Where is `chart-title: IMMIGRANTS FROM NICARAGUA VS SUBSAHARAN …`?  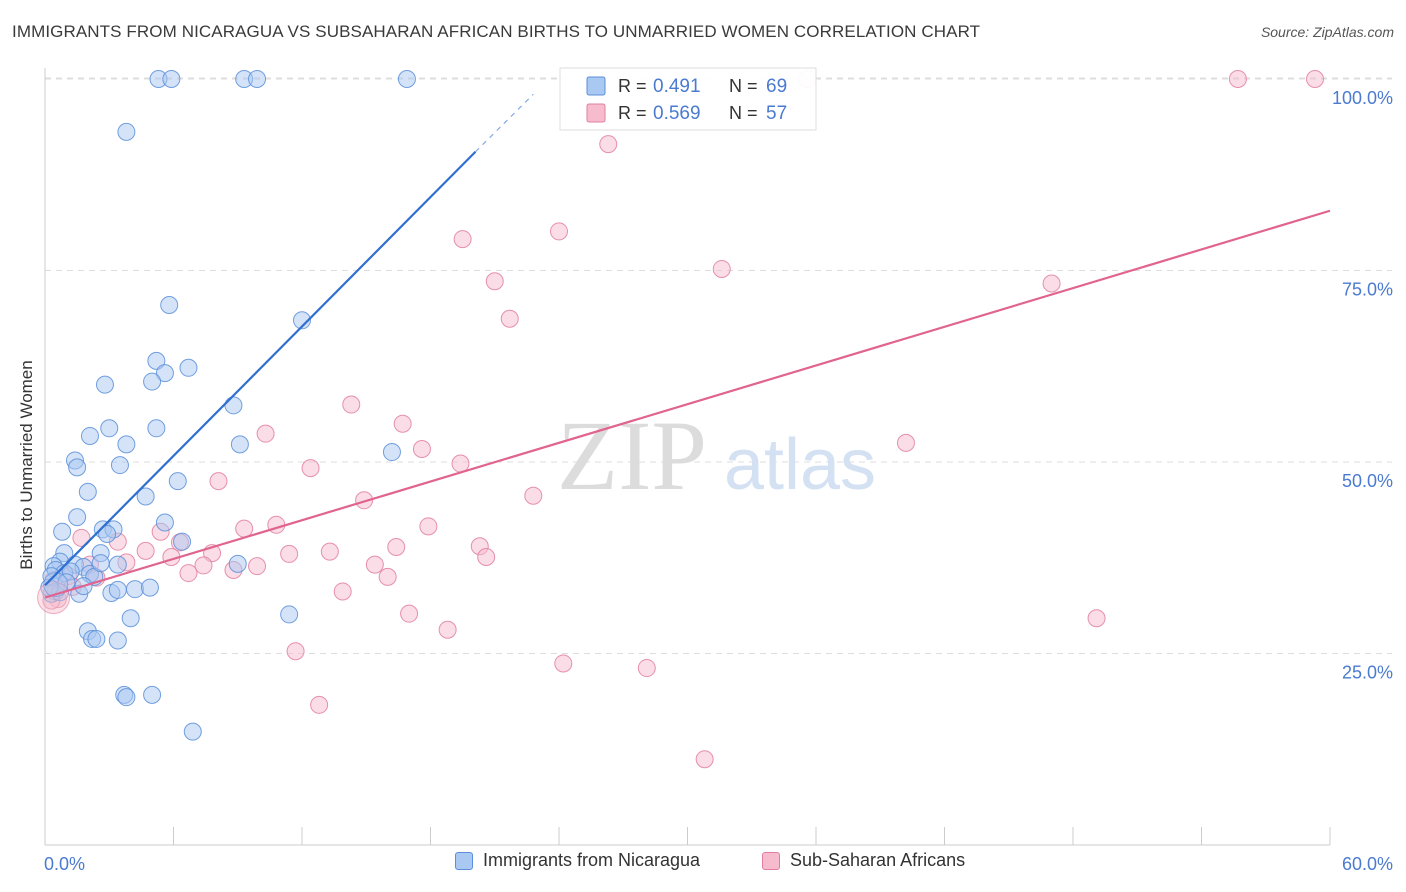 chart-title: IMMIGRANTS FROM NICARAGUA VS SUBSAHARAN … is located at coordinates (496, 31).